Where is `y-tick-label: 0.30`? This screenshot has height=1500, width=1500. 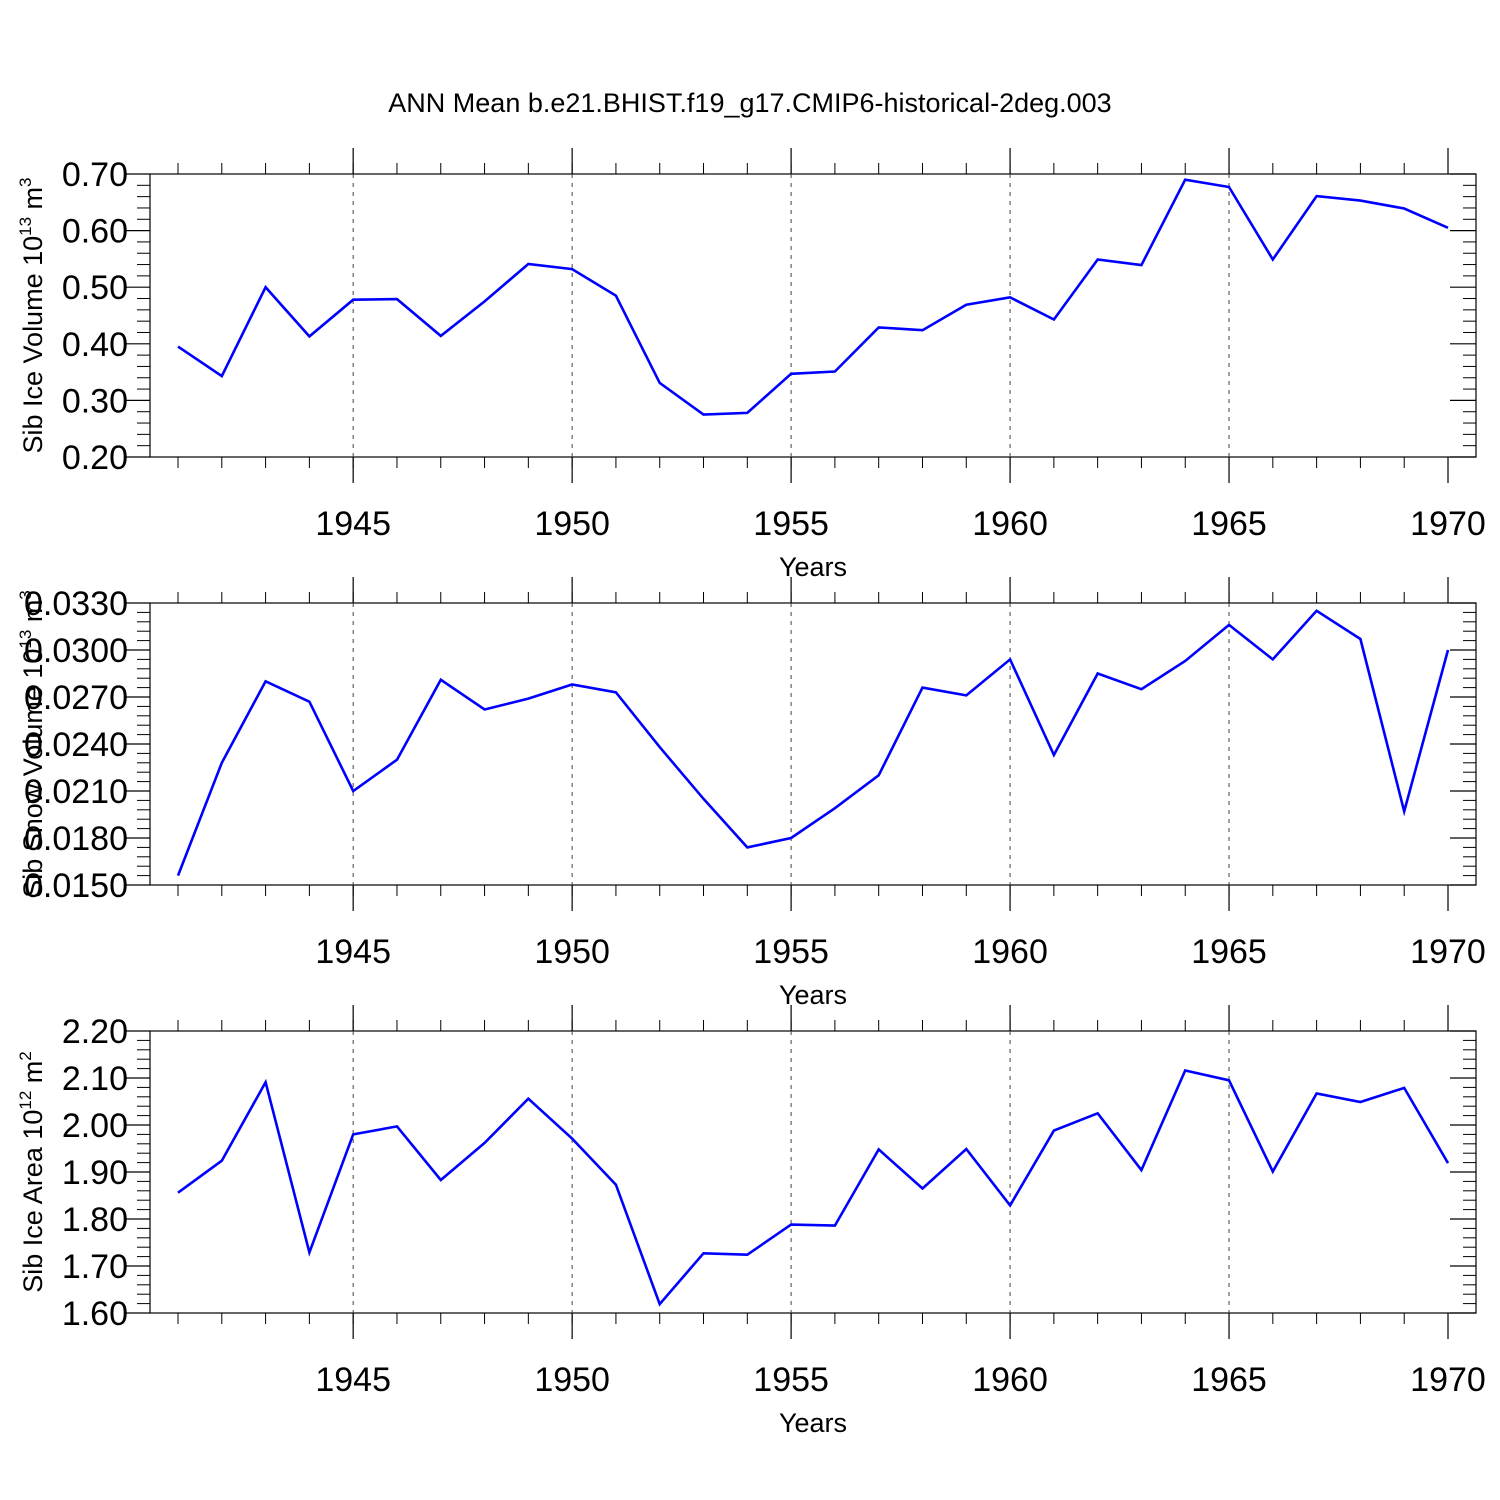 y-tick-label: 0.30 is located at coordinates (95, 401).